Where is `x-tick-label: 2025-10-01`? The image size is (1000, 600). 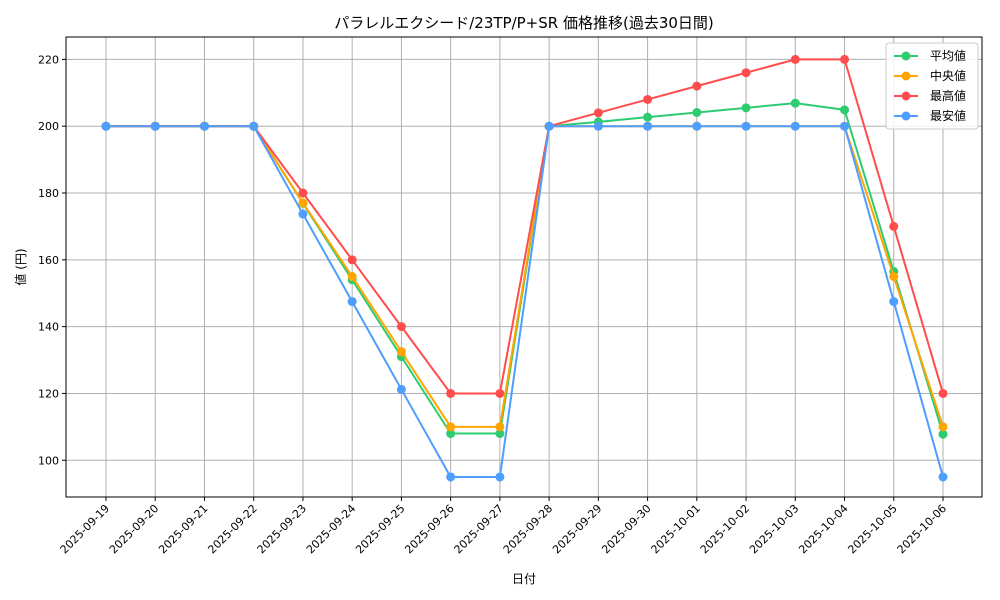
x-tick-label: 2025-10-01 is located at coordinates (676, 529).